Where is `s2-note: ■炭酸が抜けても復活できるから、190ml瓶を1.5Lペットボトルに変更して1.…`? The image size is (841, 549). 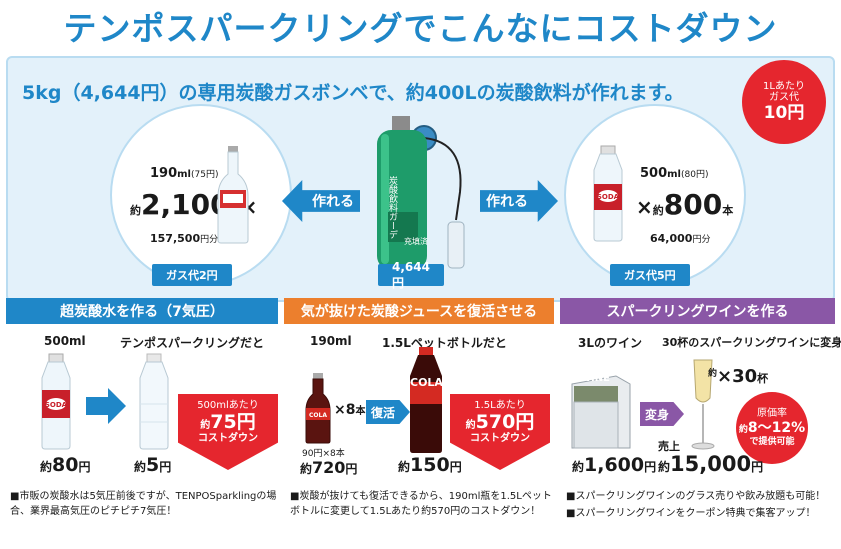 s2-note: ■炭酸が抜けても復活できるから、190ml瓶を1.5Lペットボトルに変更して1.… is located at coordinates (421, 504).